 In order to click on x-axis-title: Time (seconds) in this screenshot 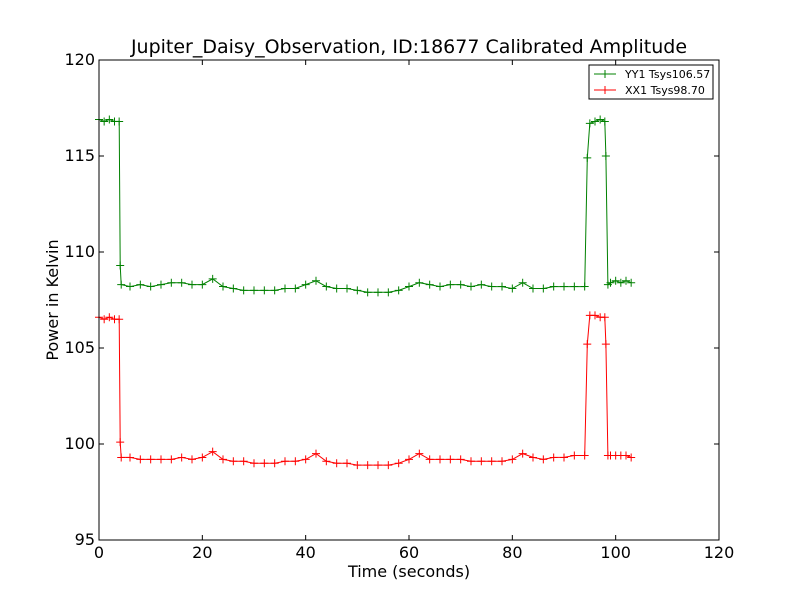, I will do `click(408, 571)`.